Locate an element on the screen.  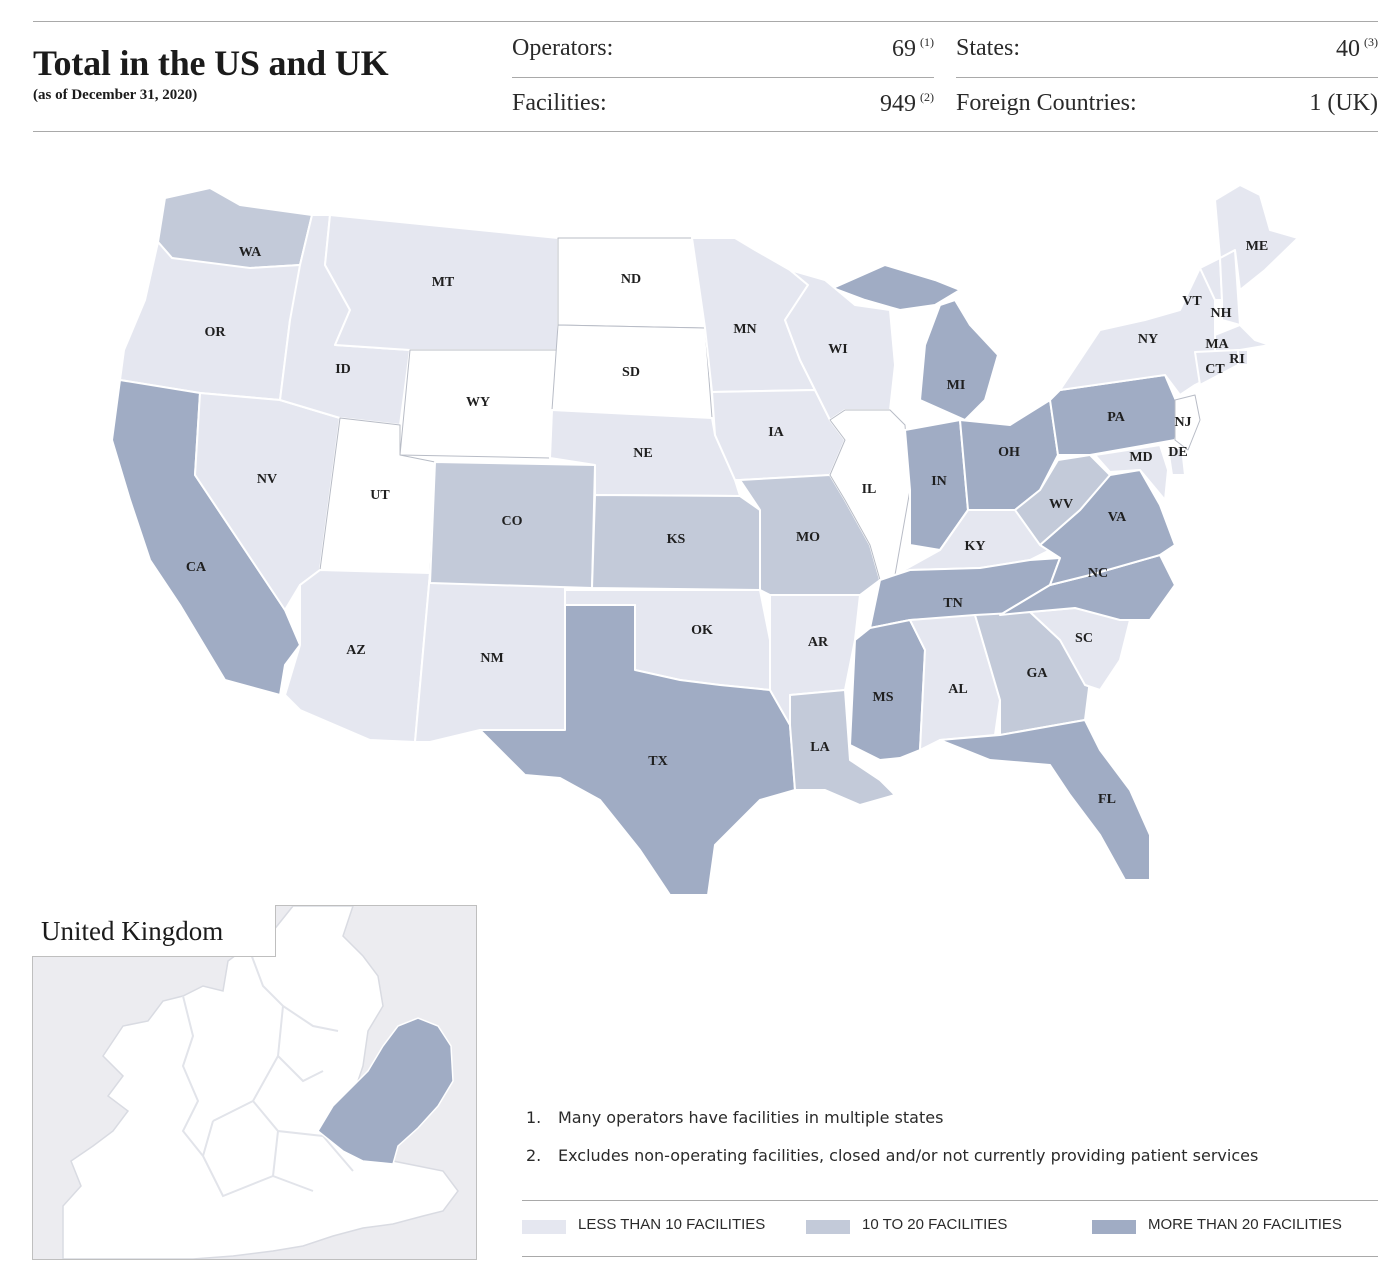
state-label-NC: NC is located at coordinates (1098, 573).